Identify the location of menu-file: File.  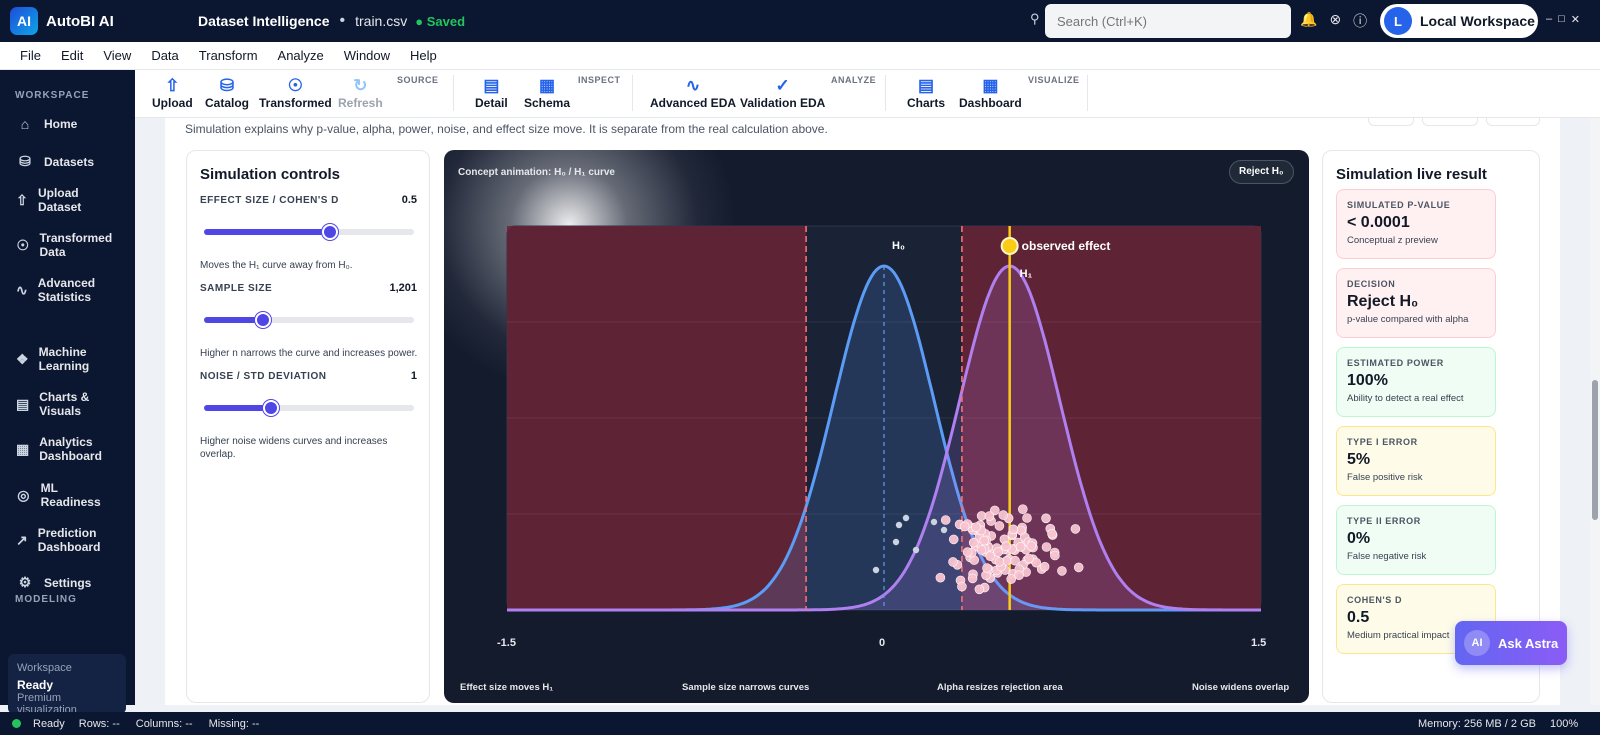
(30, 55).